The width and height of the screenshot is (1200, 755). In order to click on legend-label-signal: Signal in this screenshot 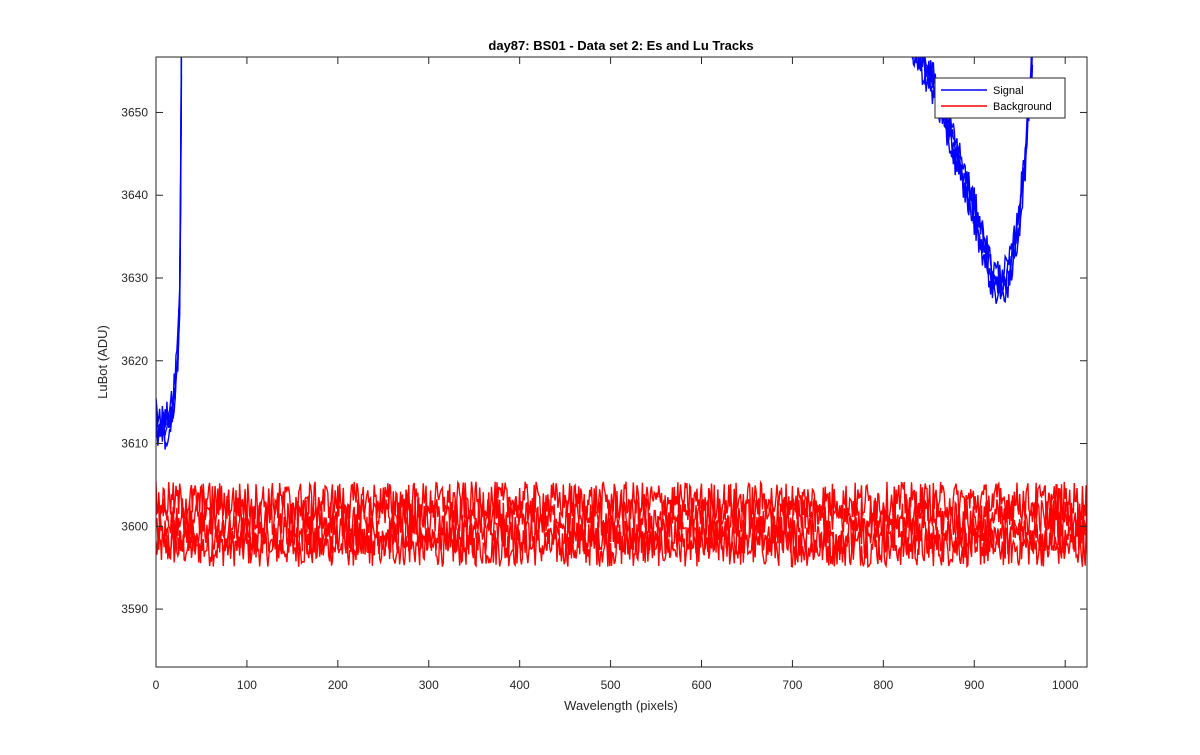, I will do `click(1008, 91)`.